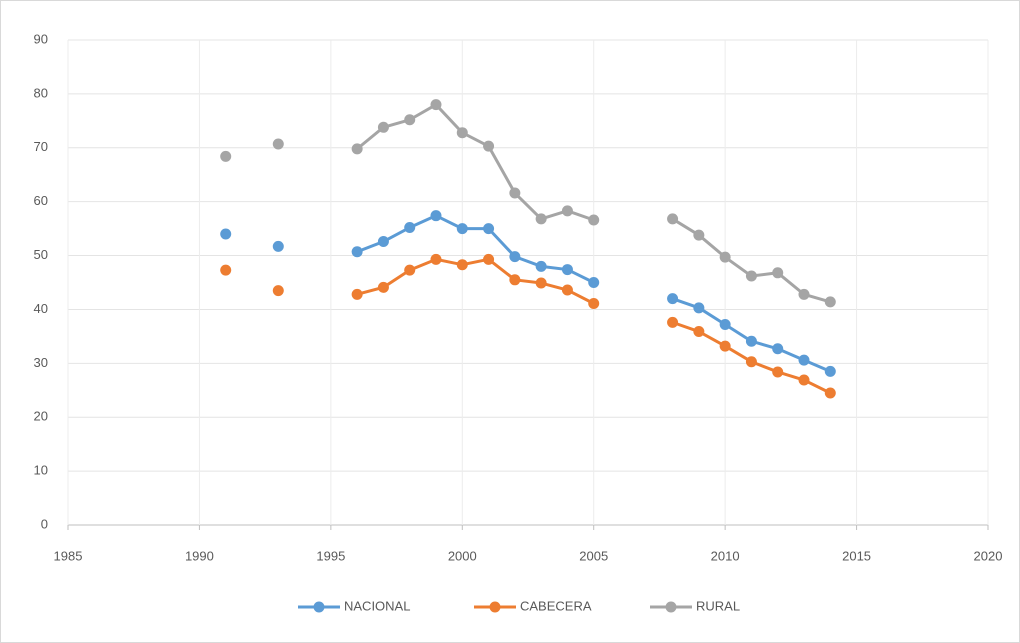 Image resolution: width=1020 pixels, height=643 pixels. What do you see at coordinates (41, 254) in the screenshot?
I see `y-tick-label: 50` at bounding box center [41, 254].